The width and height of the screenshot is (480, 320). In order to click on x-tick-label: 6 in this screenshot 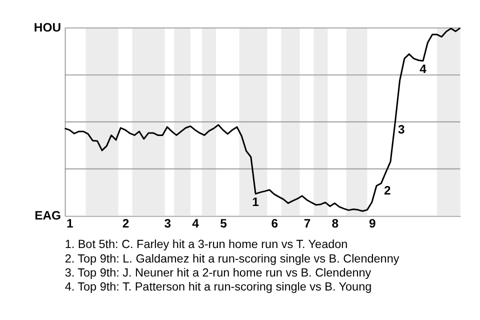, I will do `click(274, 223)`.